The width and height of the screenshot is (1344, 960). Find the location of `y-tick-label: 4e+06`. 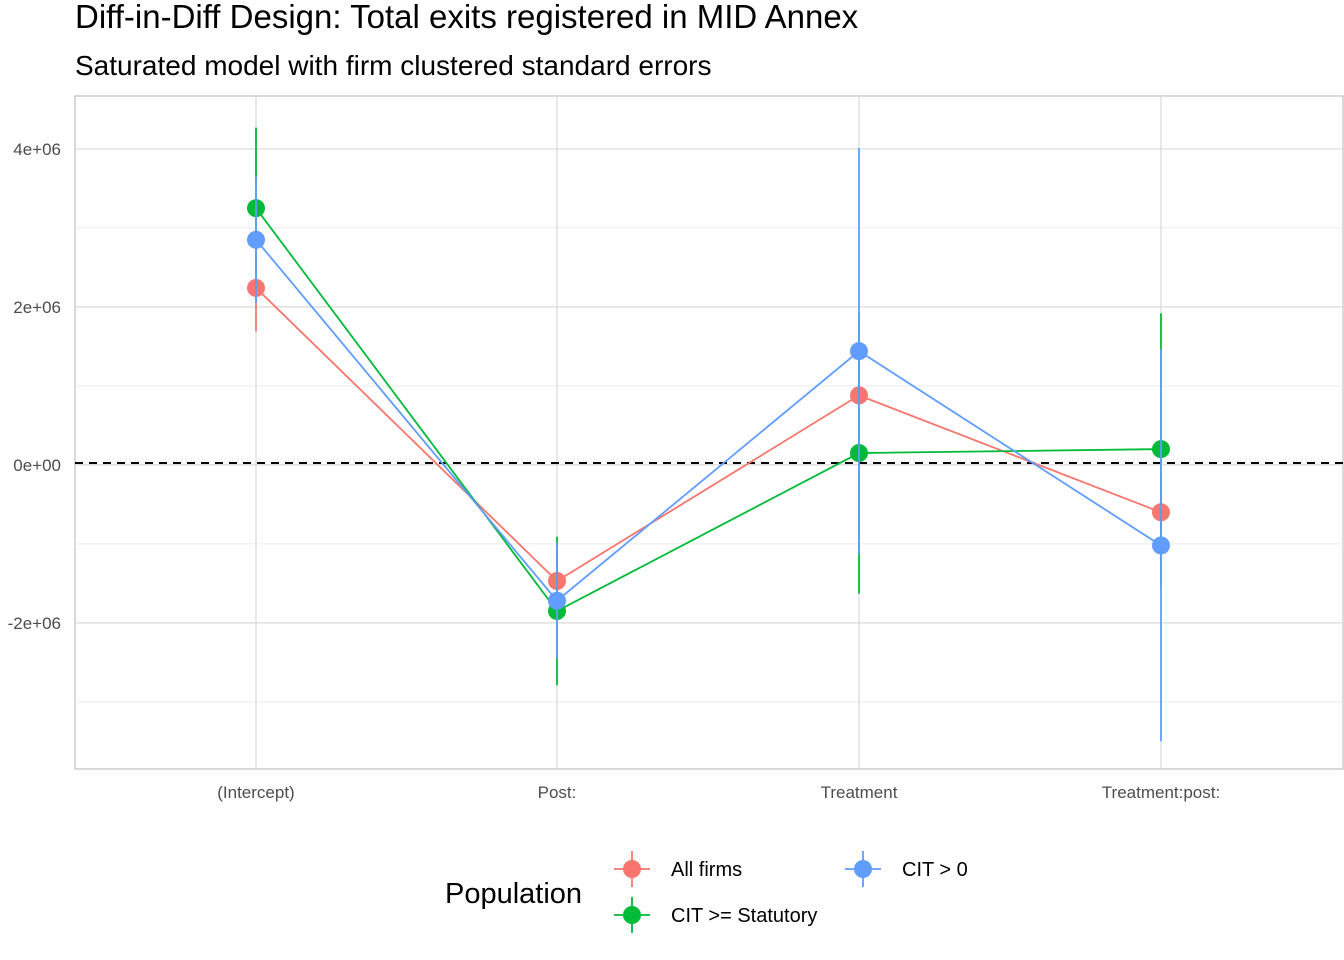

y-tick-label: 4e+06 is located at coordinates (37, 149).